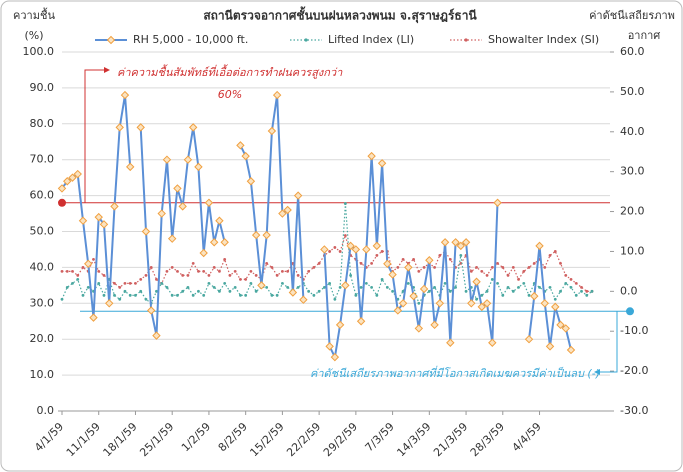 This screenshot has height=472, width=683. What do you see at coordinates (609, 342) in the screenshot?
I see `annotation-arrow` at bounding box center [609, 342].